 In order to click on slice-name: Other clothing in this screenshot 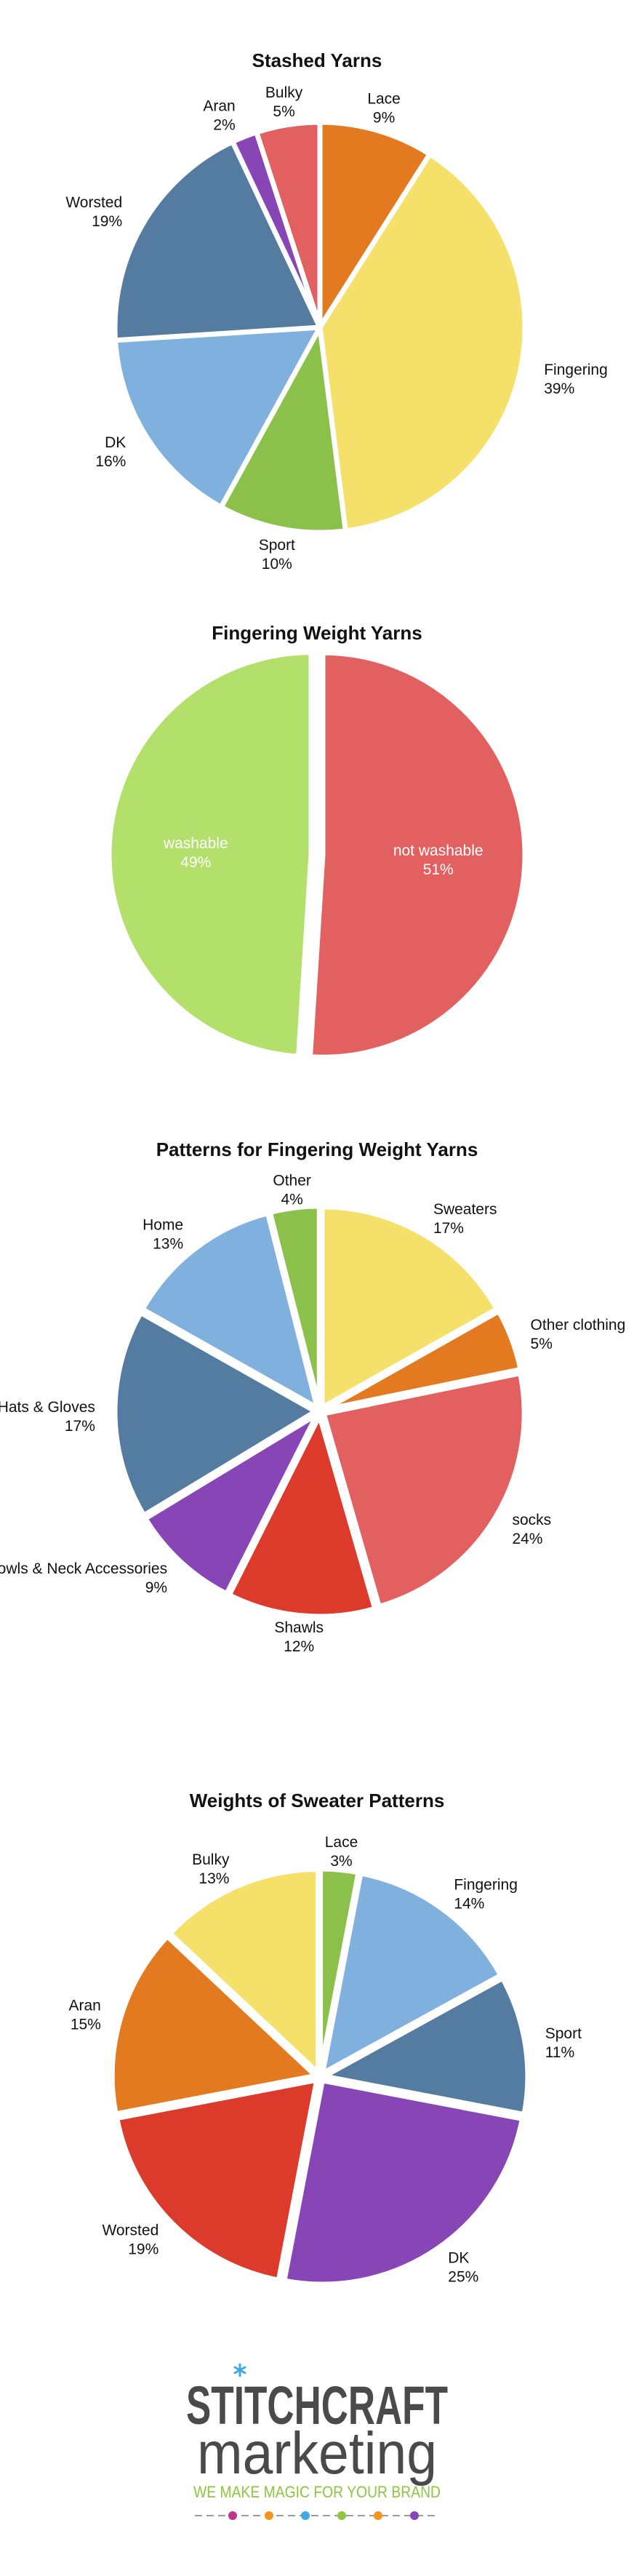, I will do `click(578, 1325)`.